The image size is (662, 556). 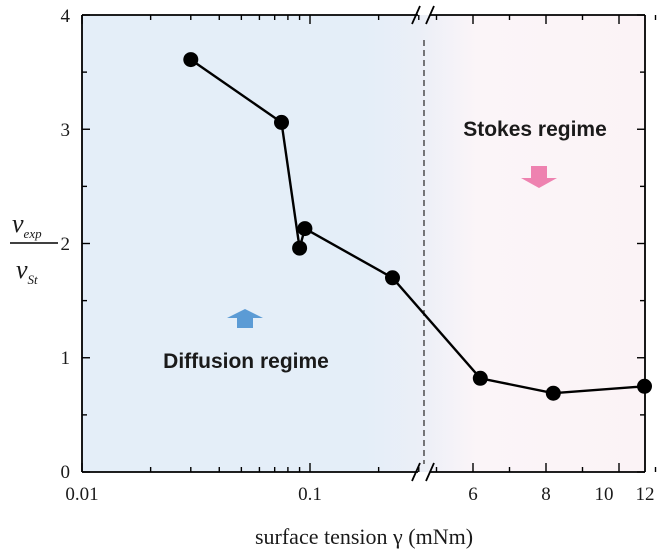 What do you see at coordinates (246, 361) in the screenshot?
I see `diffusion-regime-label: Diffusion regime` at bounding box center [246, 361].